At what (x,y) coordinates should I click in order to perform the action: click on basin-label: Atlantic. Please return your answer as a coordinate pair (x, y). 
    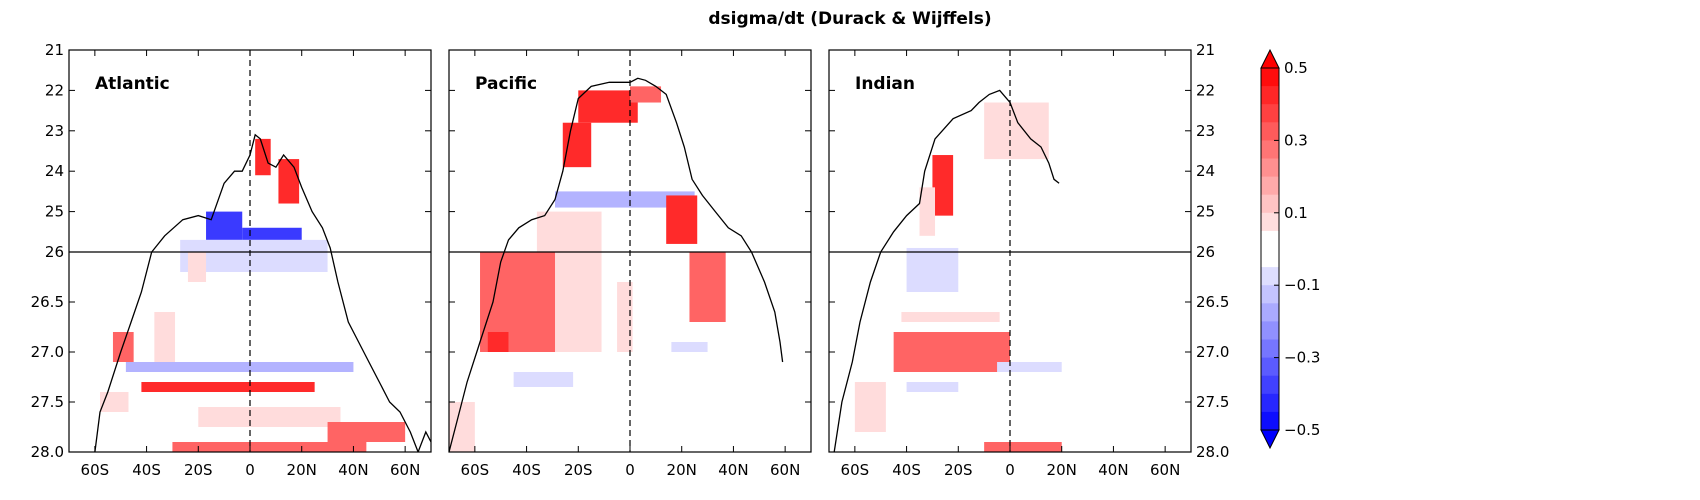
    Looking at the image, I should click on (132, 84).